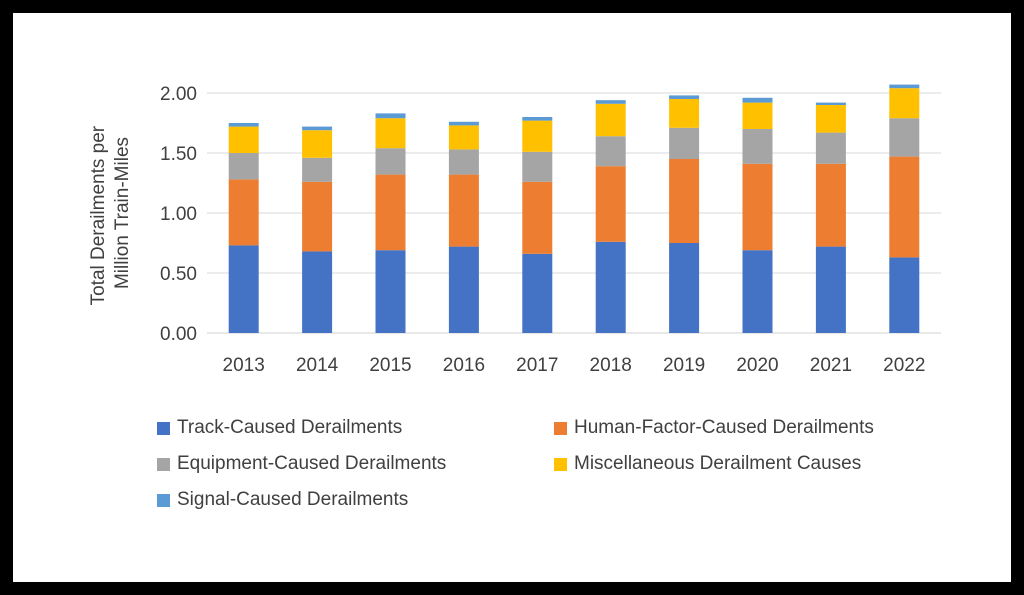 This screenshot has height=595, width=1024. Describe the element at coordinates (390, 365) in the screenshot. I see `x-tick-label: 2015` at that location.